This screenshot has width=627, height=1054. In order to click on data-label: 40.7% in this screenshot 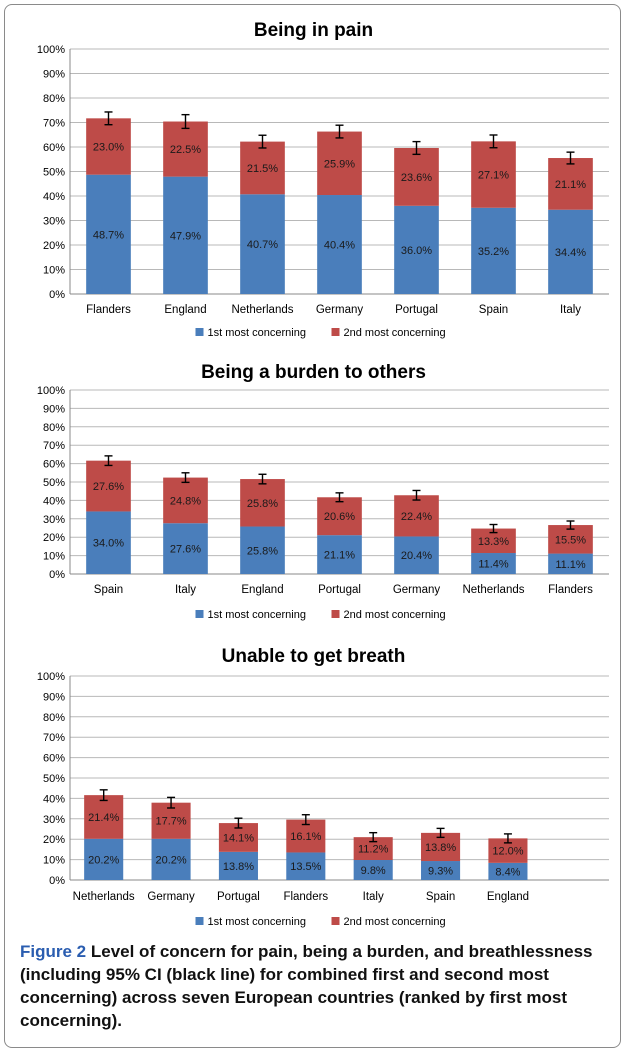, I will do `click(262, 245)`.